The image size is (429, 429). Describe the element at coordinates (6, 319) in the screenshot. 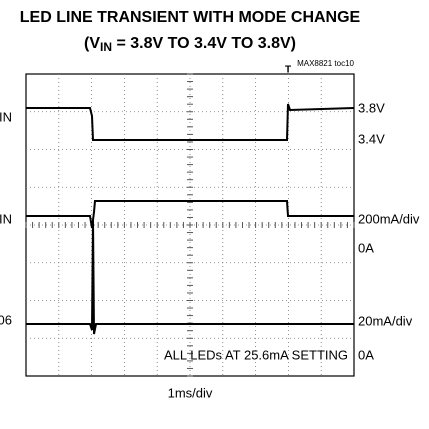

I see `left-label: 06` at that location.